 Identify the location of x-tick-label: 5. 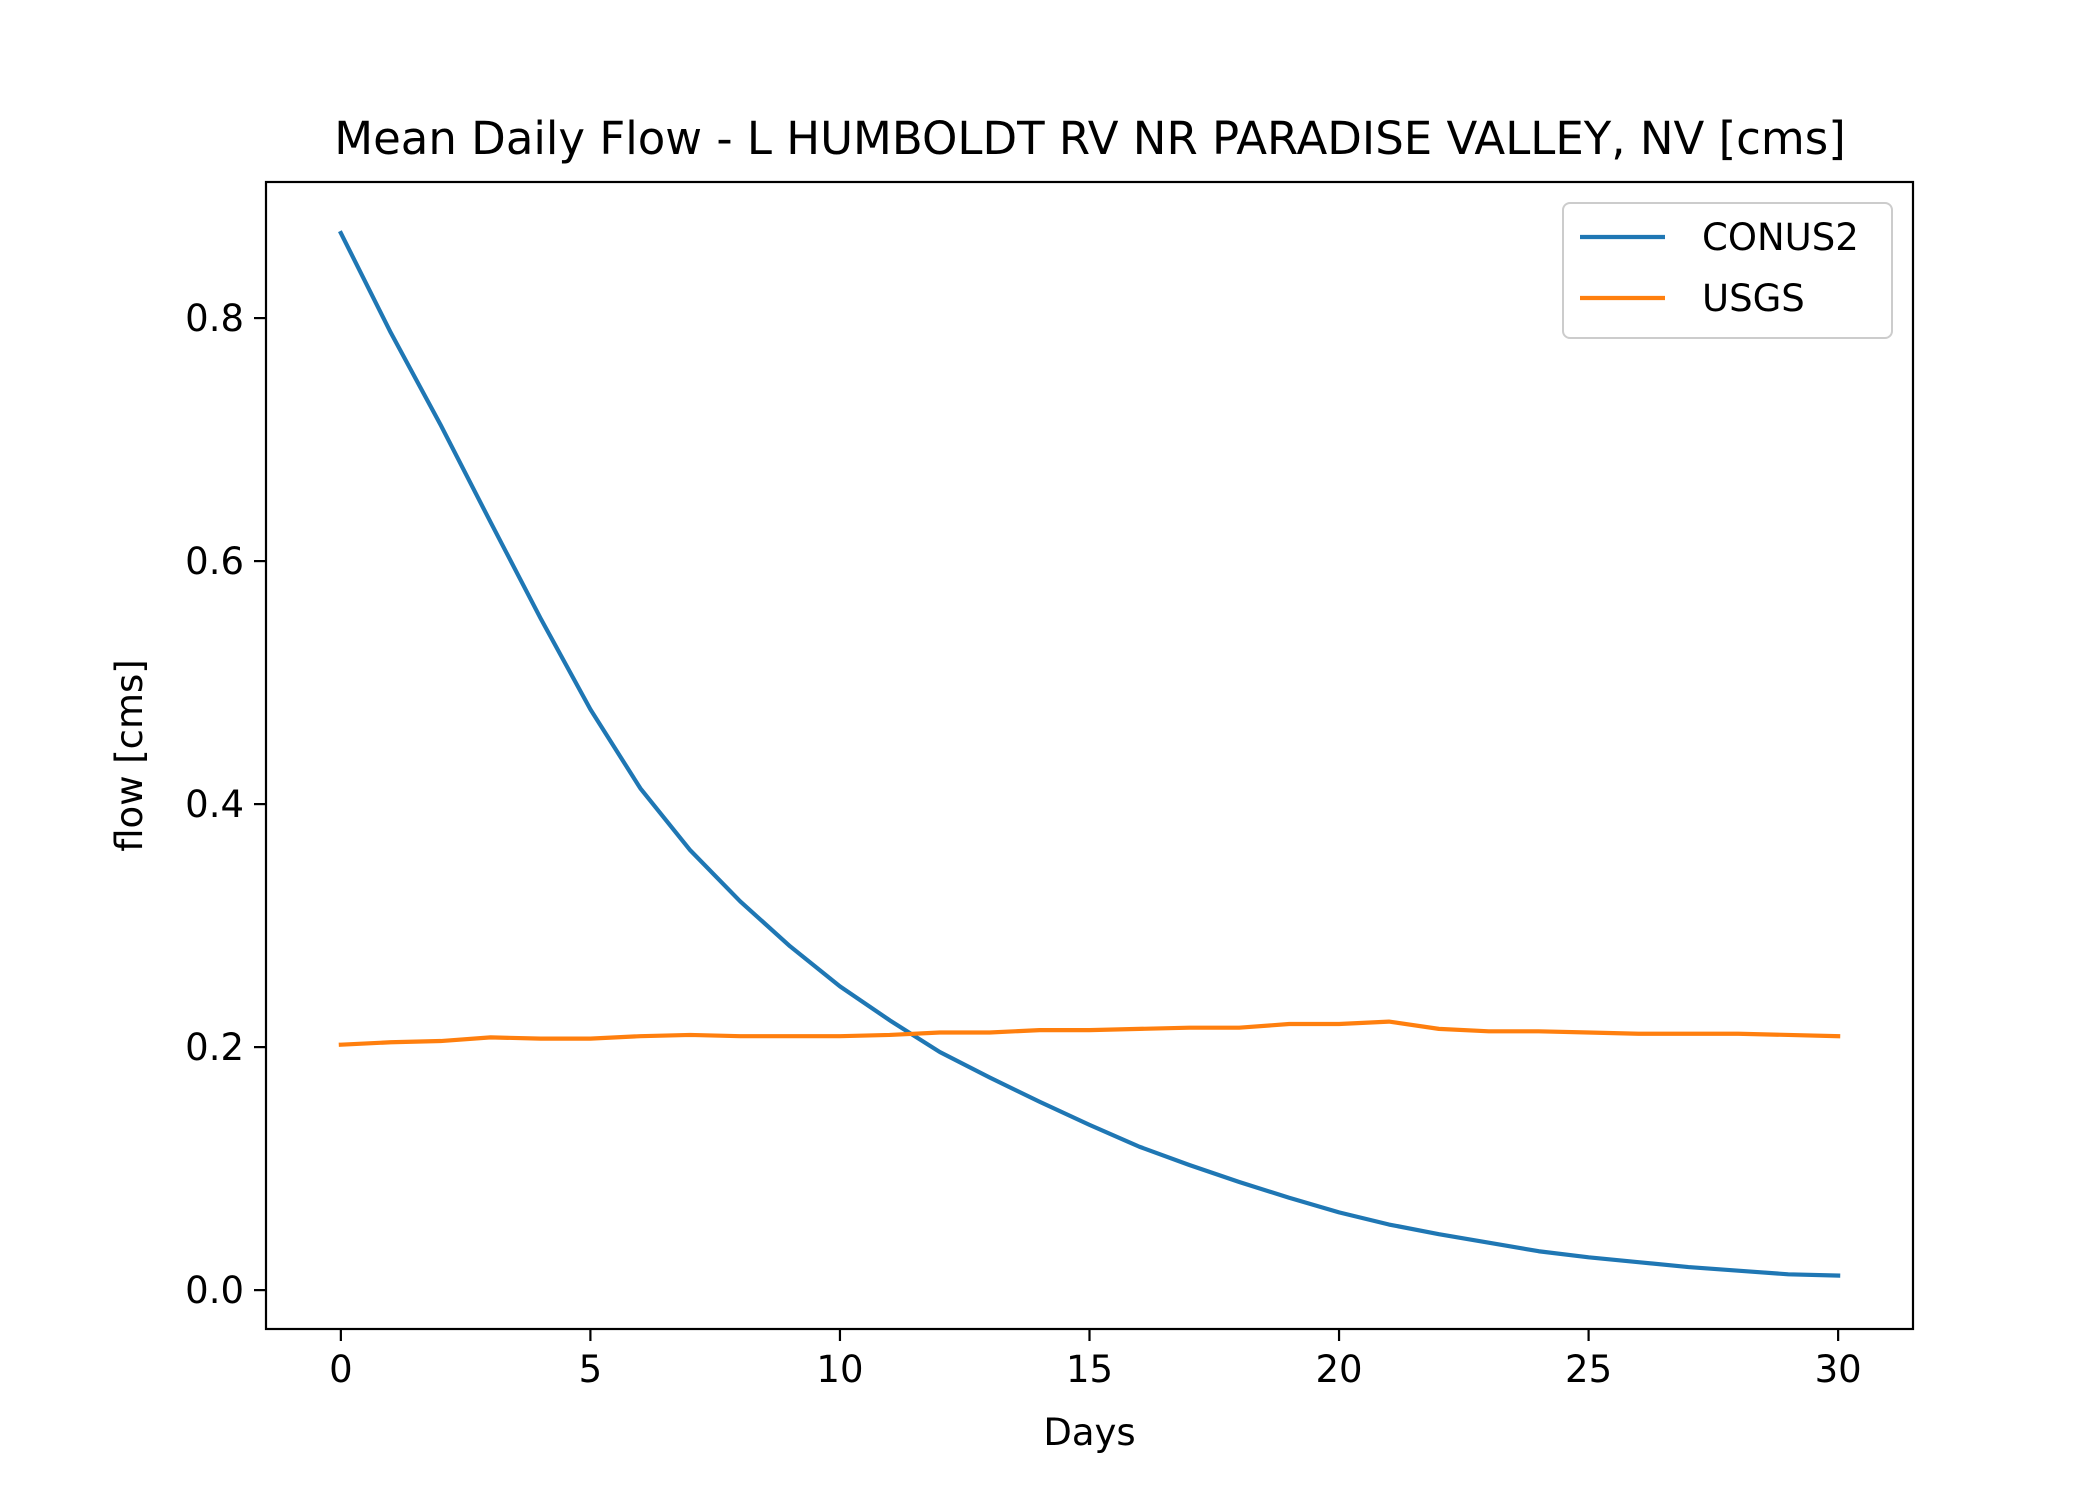
(591, 1369).